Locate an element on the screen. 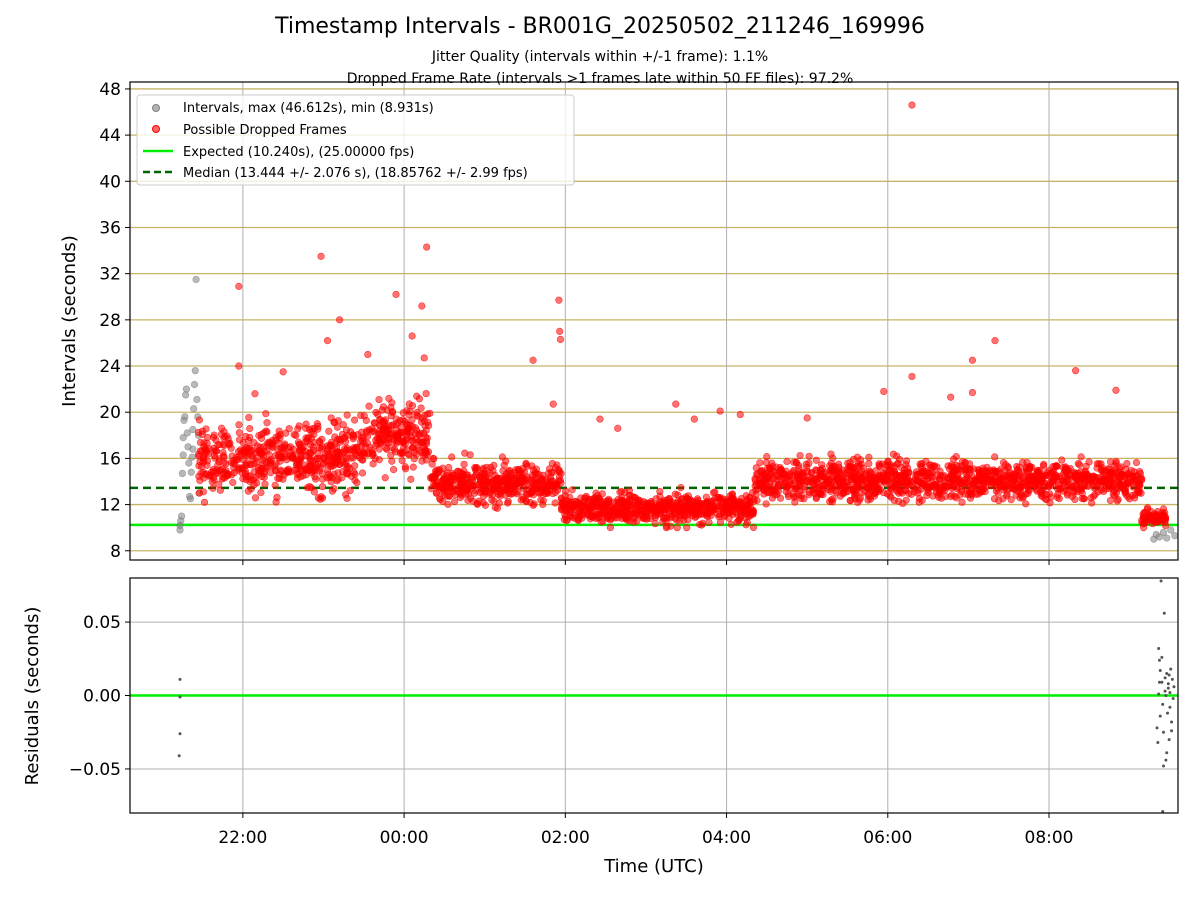 This screenshot has height=900, width=1200. residuals-x-ticks: 22:00 00:00 02:00 04:00 06:00 08:00 is located at coordinates (646, 830).